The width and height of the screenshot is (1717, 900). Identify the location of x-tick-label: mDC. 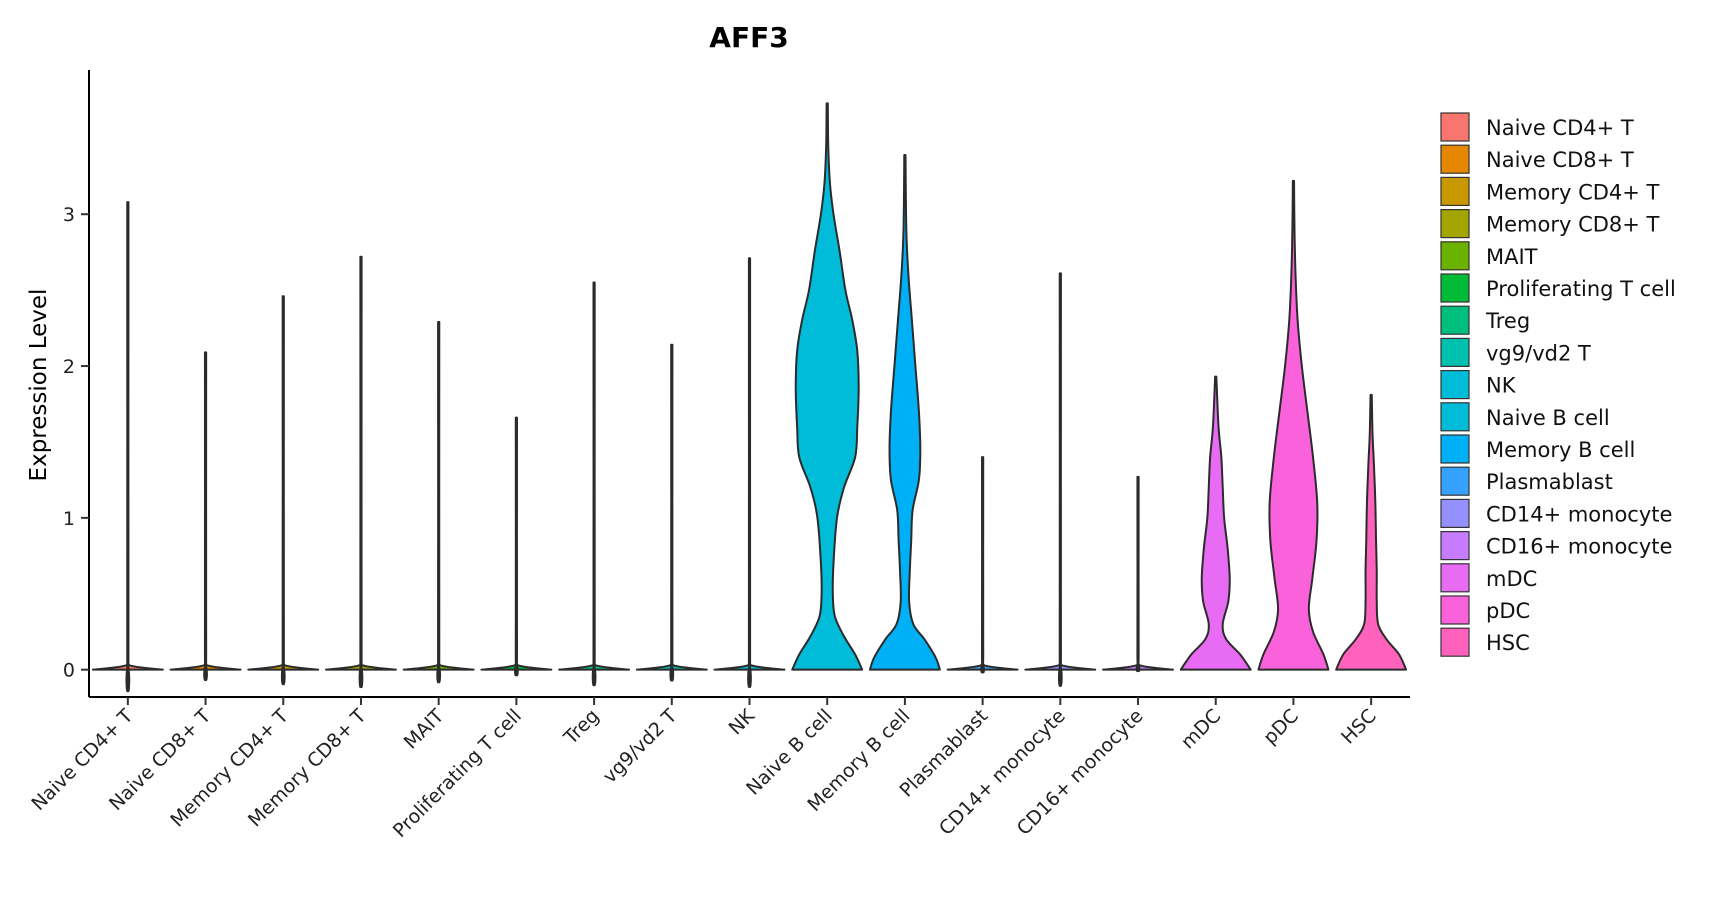
(1201, 729).